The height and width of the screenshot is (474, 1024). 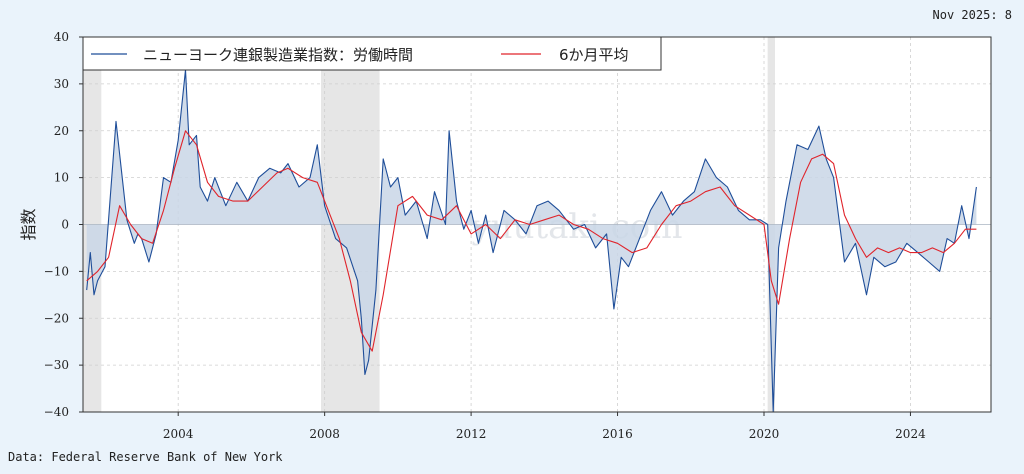 I want to click on y-tick-label-1: −30, so click(x=56, y=365).